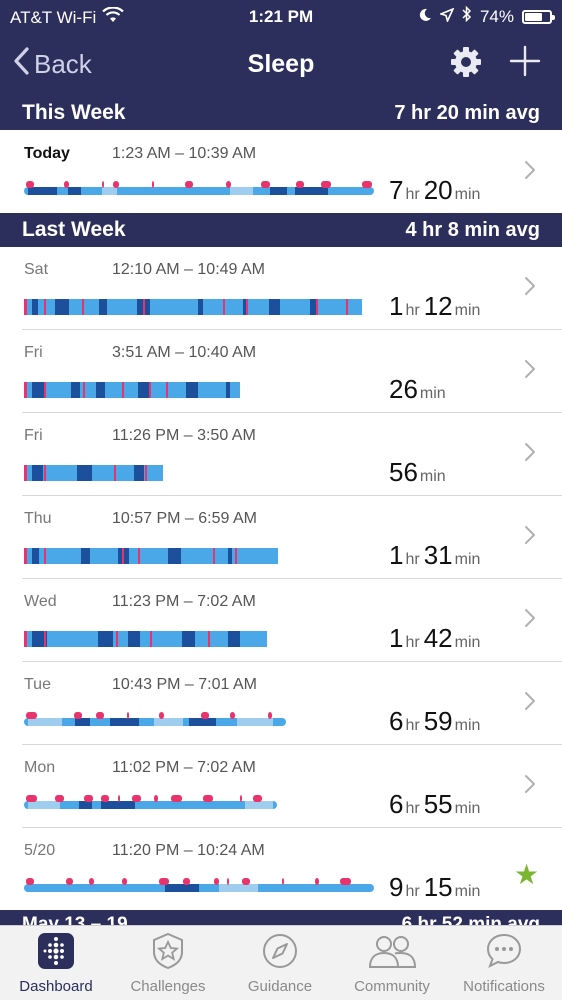 This screenshot has height=1000, width=562. I want to click on duration-hours: 1, so click(396, 555).